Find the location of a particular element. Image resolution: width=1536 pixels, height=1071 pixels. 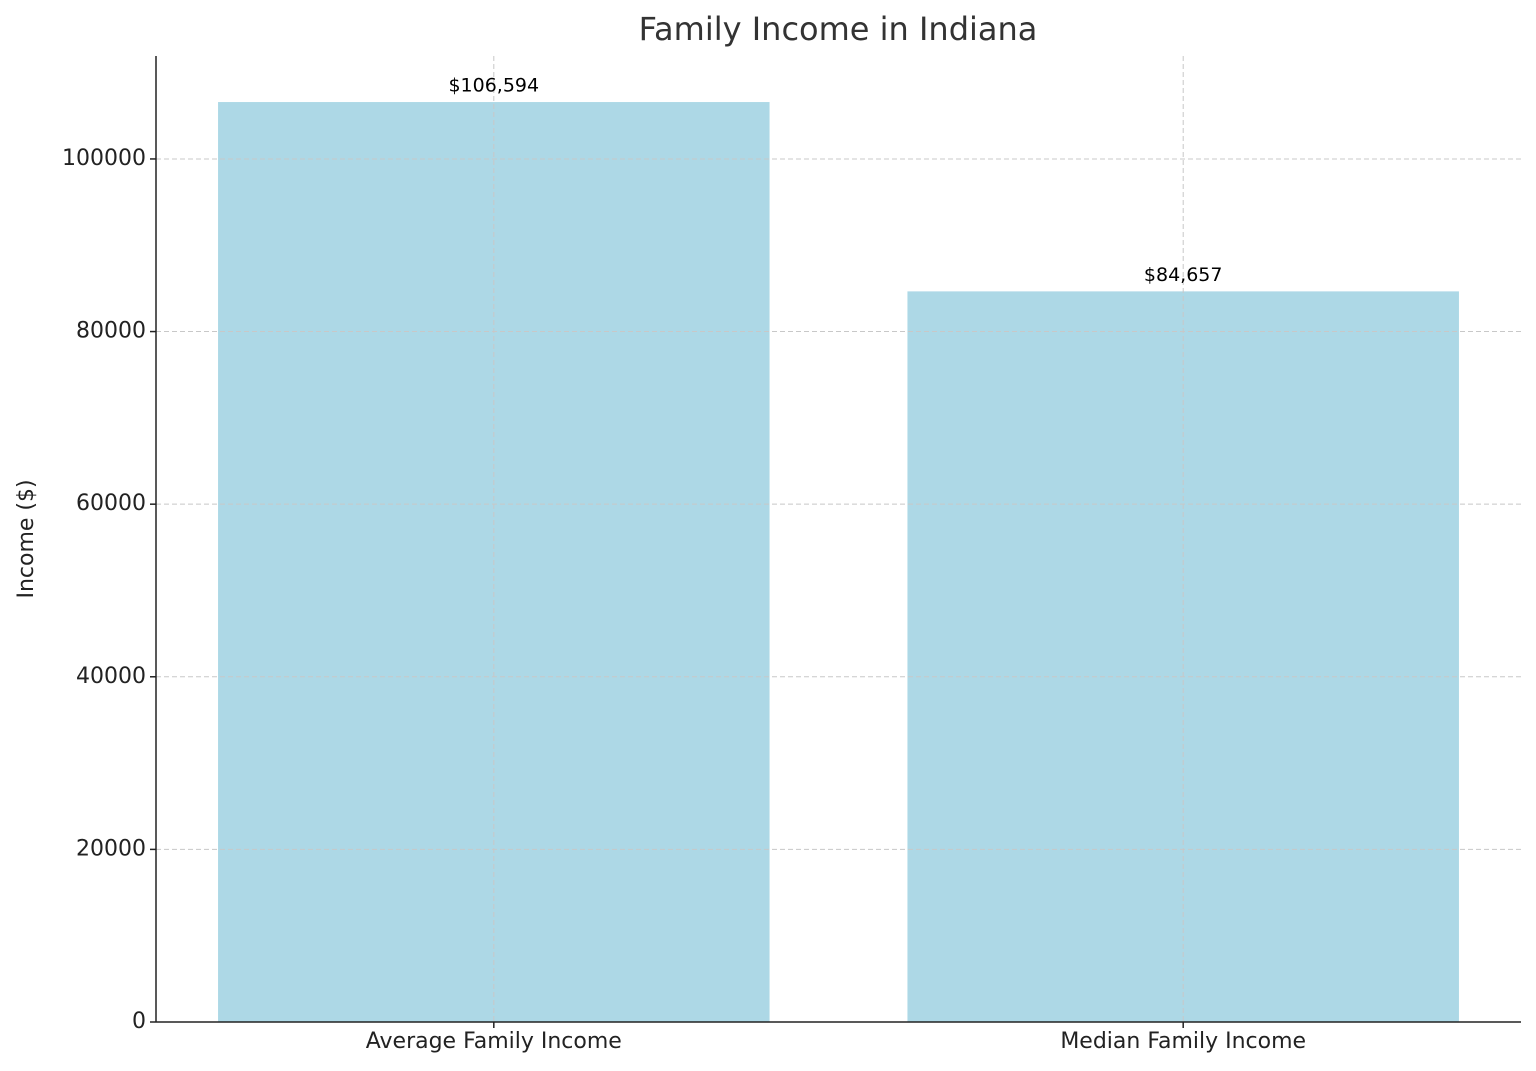

x-tick-label: Median Family Income is located at coordinates (1183, 1041).